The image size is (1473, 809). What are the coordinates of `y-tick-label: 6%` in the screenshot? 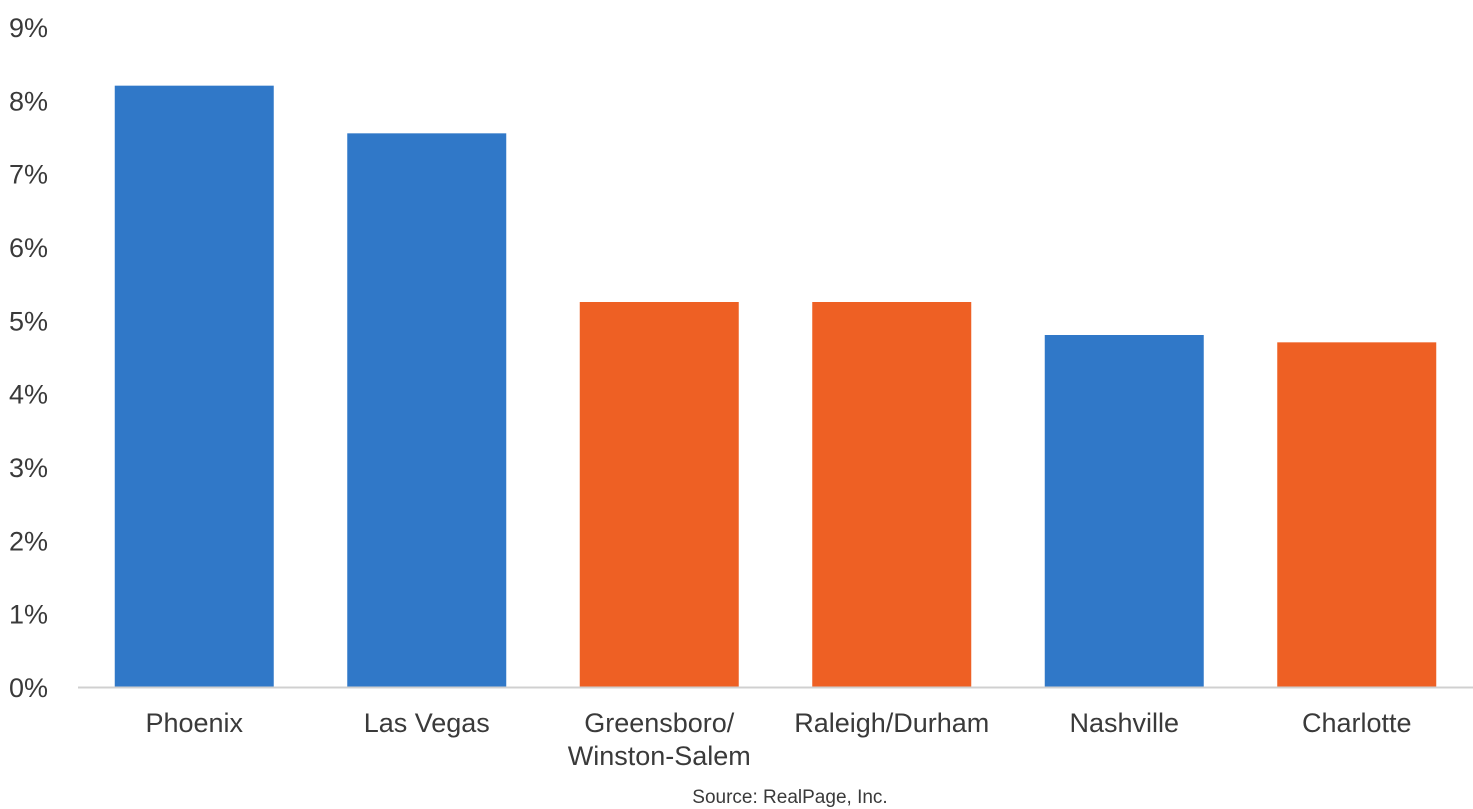 It's located at (28, 248).